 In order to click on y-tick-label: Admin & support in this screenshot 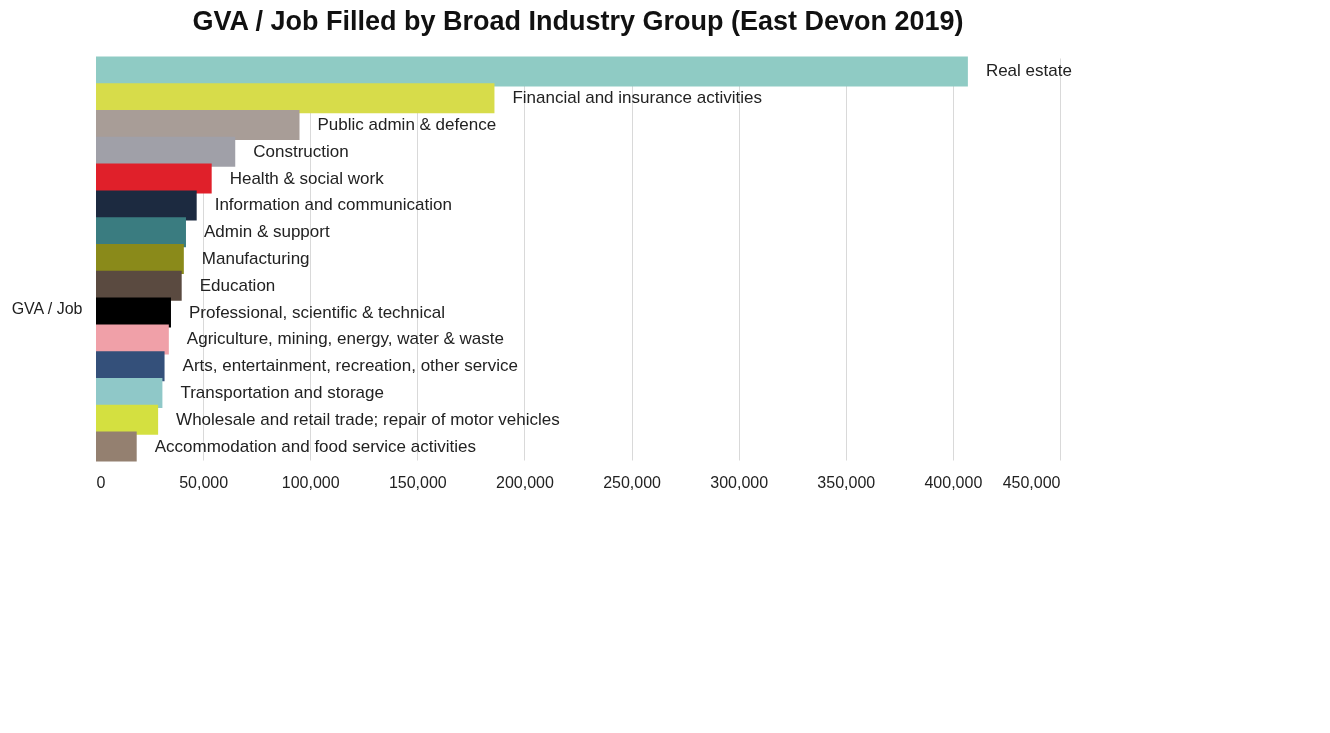, I will do `click(266, 232)`.